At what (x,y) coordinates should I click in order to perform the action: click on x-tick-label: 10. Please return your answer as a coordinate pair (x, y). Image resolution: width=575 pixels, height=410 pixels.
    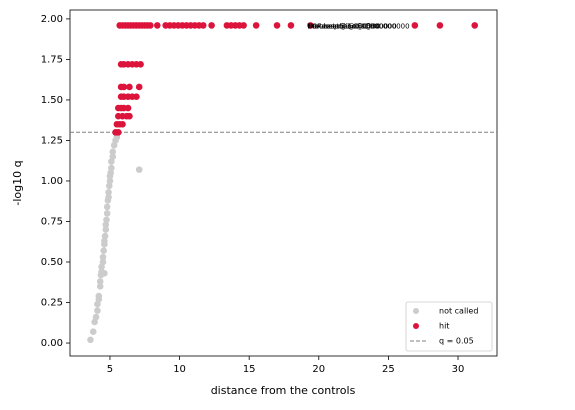
    Looking at the image, I should click on (179, 369).